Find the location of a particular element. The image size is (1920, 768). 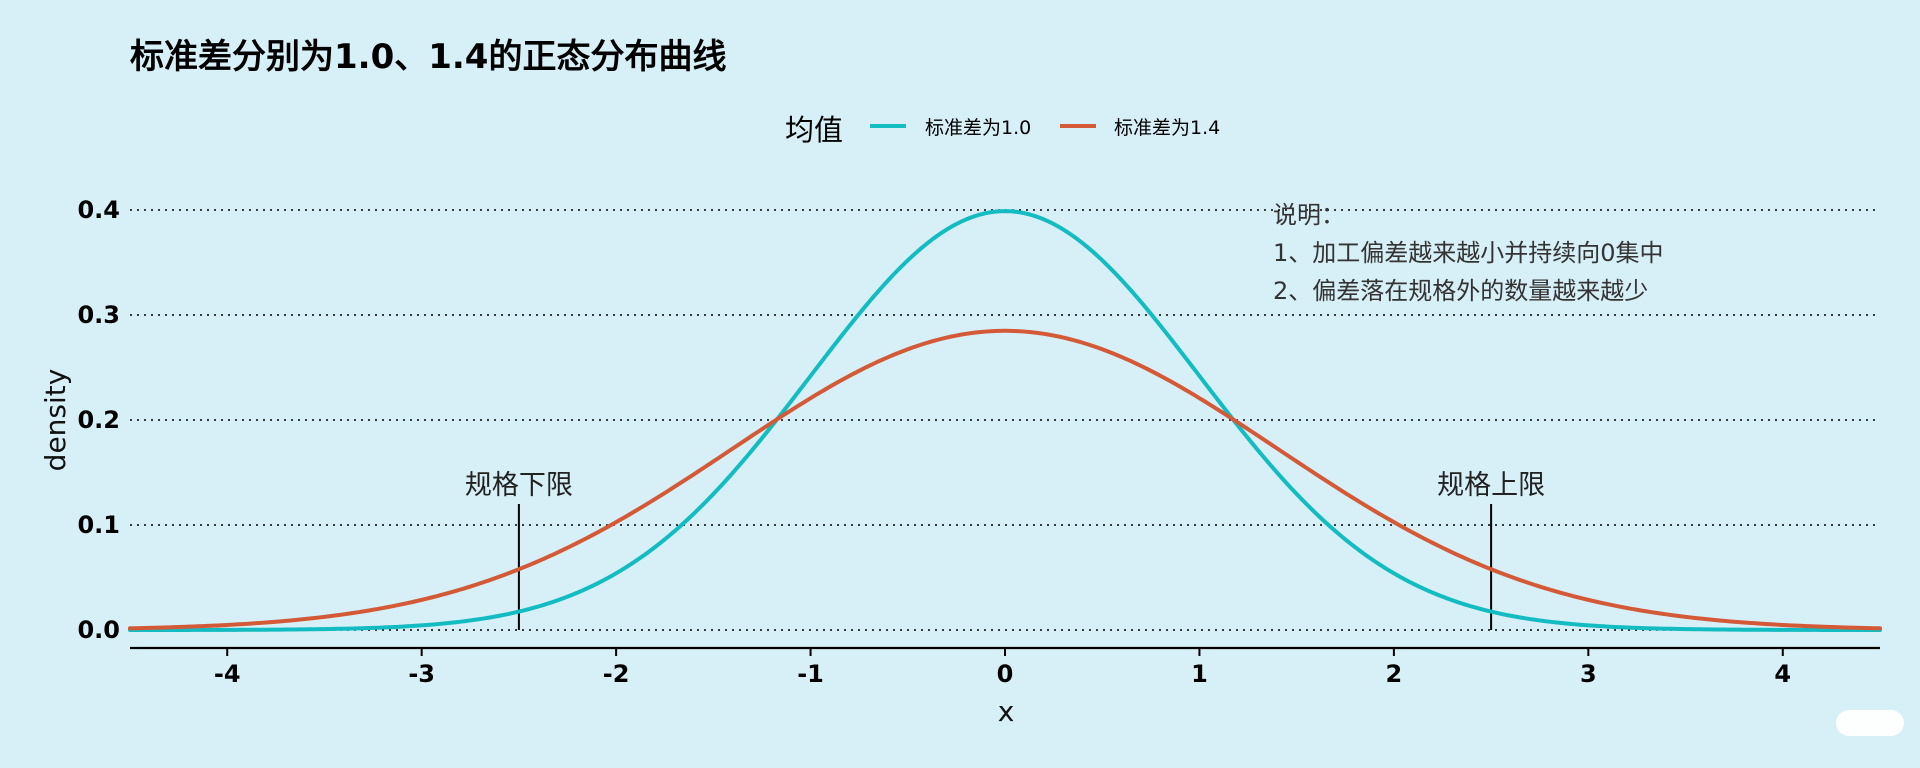

note-box: 说明： 1、加工偏差越来越小并持续向0集中 2、偏差落在规格外的数量越来越少 is located at coordinates (1468, 253).